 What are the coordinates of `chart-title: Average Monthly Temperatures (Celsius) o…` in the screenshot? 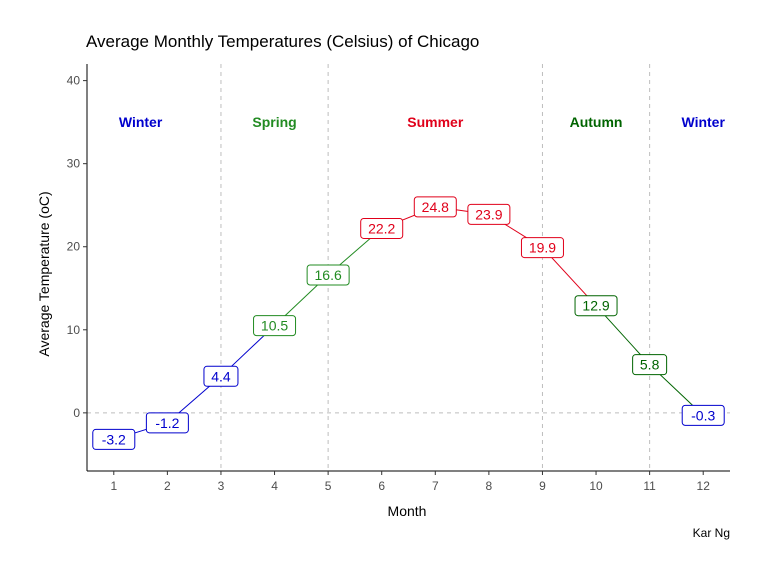 It's located at (283, 41).